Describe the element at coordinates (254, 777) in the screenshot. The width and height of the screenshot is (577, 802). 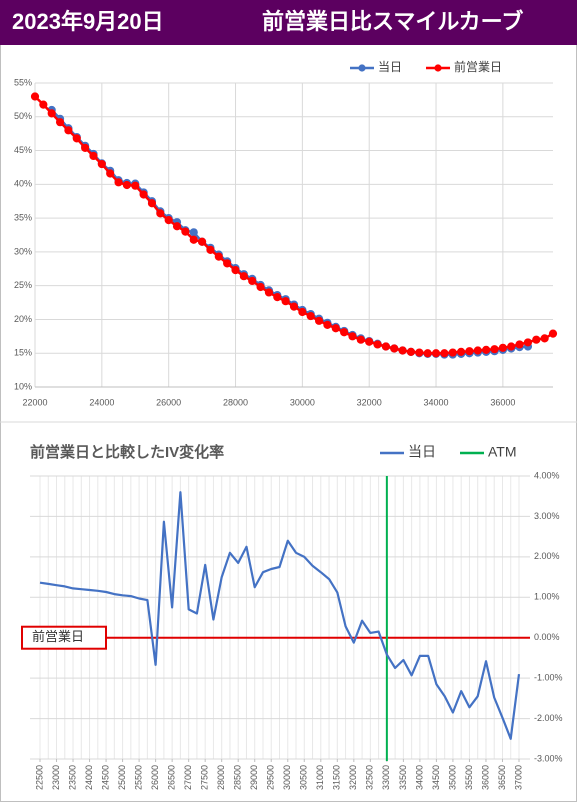
I see `x-tick-label: 29000` at that location.